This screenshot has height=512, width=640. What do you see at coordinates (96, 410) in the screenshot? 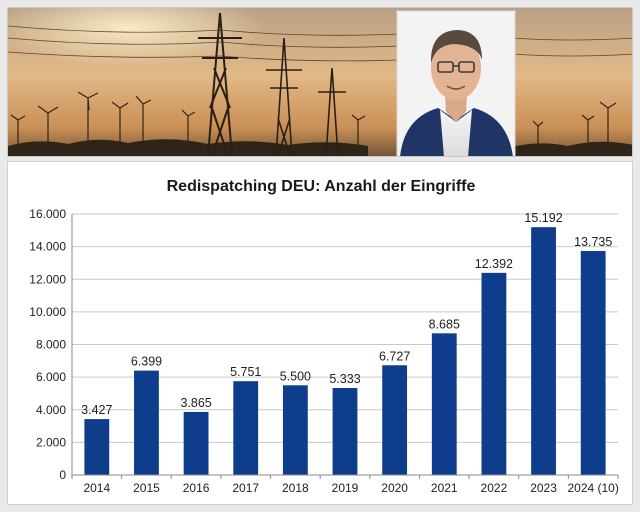
I see `value-label: 3.427` at bounding box center [96, 410].